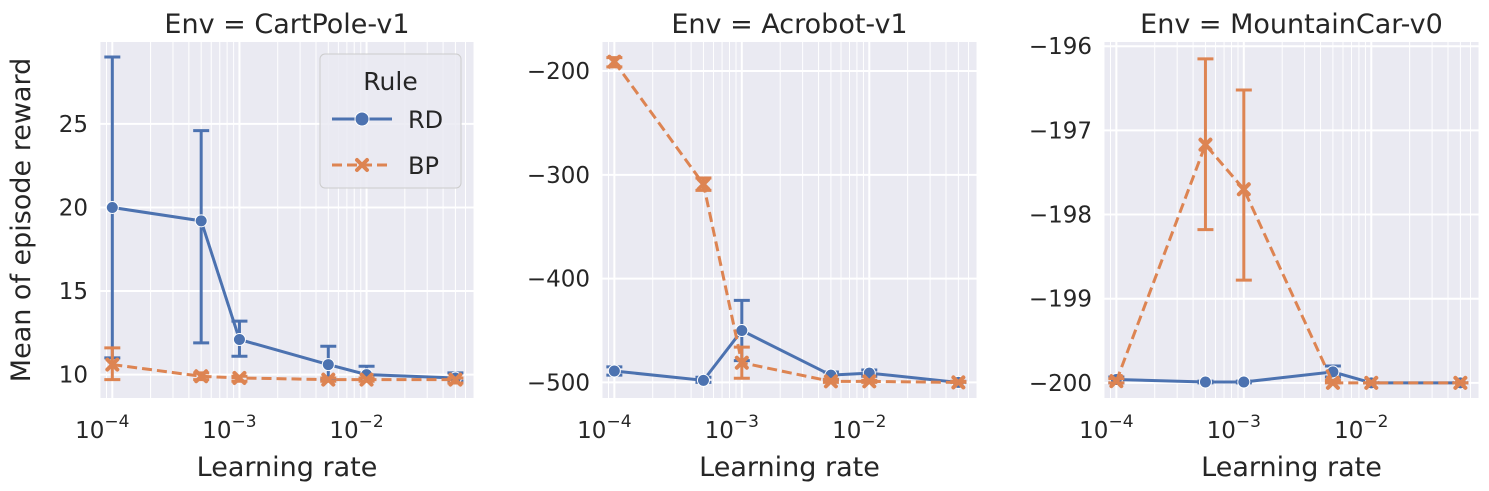 This screenshot has height=491, width=1489. Describe the element at coordinates (558, 383) in the screenshot. I see `y-tick-label: −500` at that location.